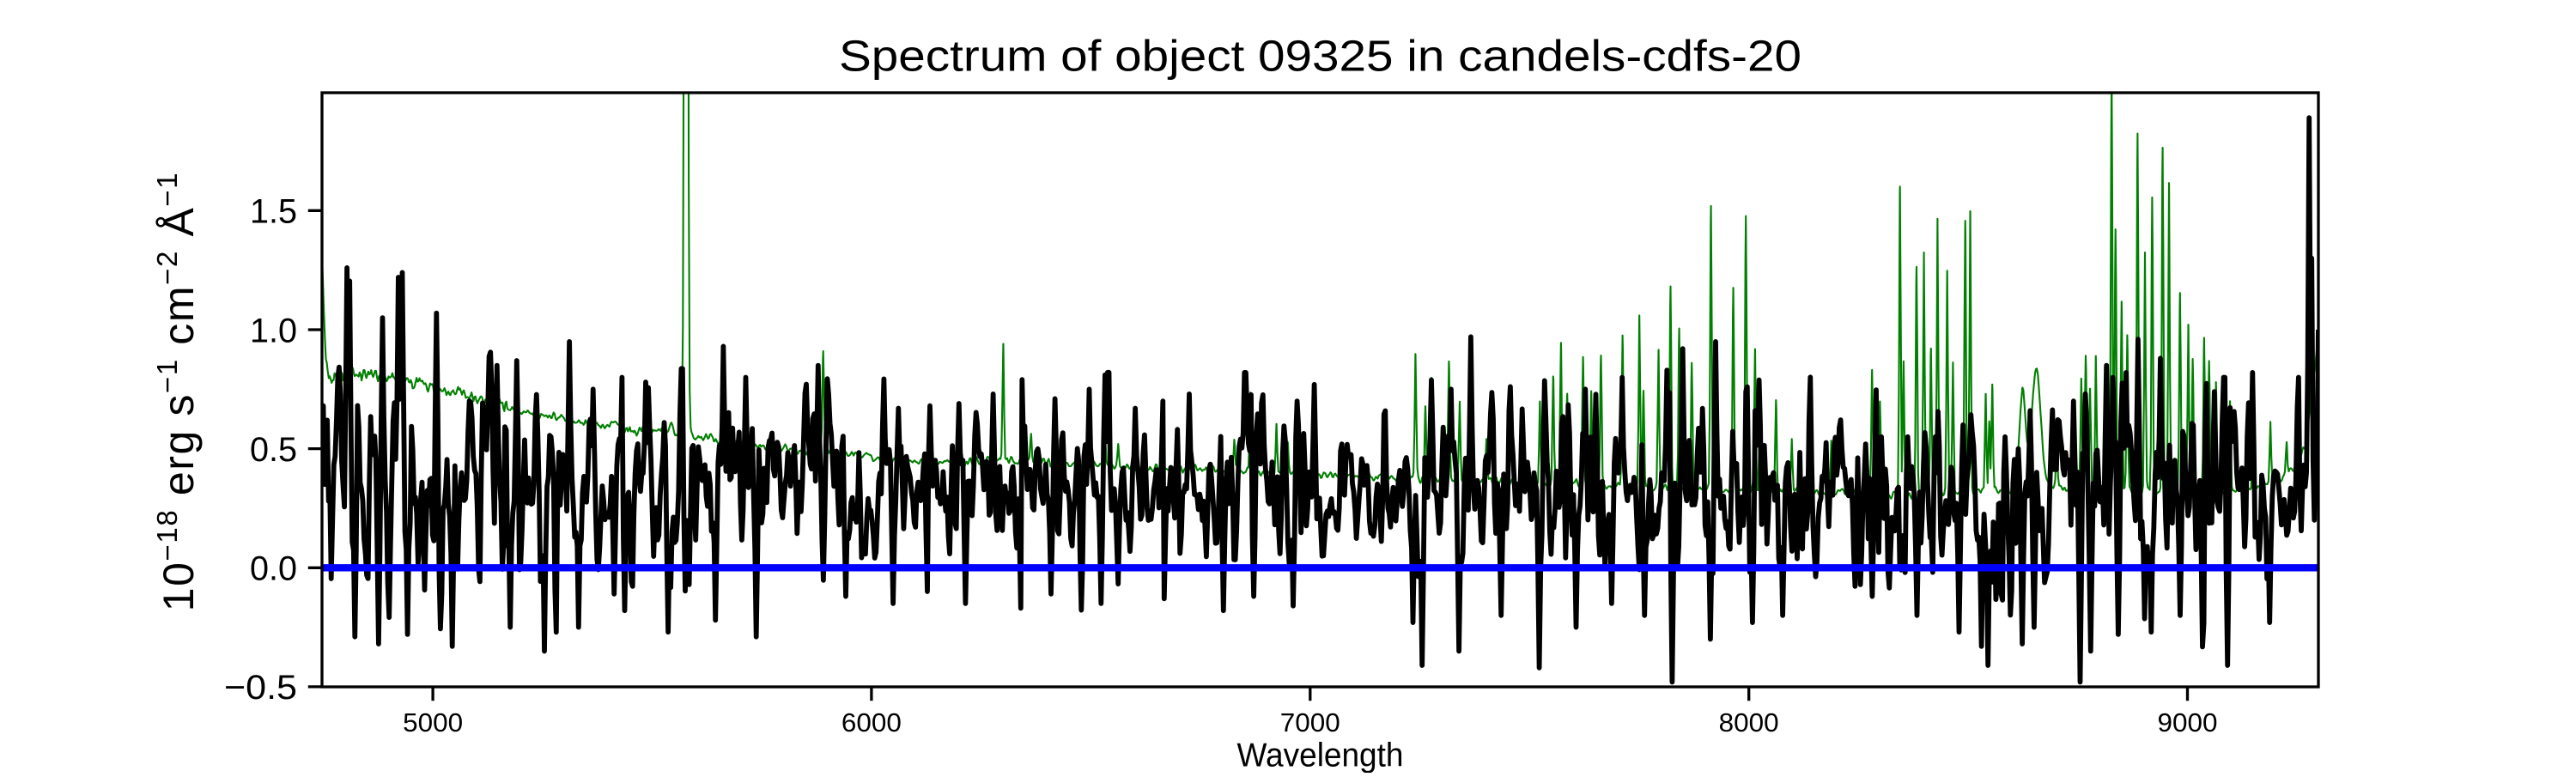 This screenshot has height=777, width=2576. I want to click on svg-text: 0.0, so click(273, 569).